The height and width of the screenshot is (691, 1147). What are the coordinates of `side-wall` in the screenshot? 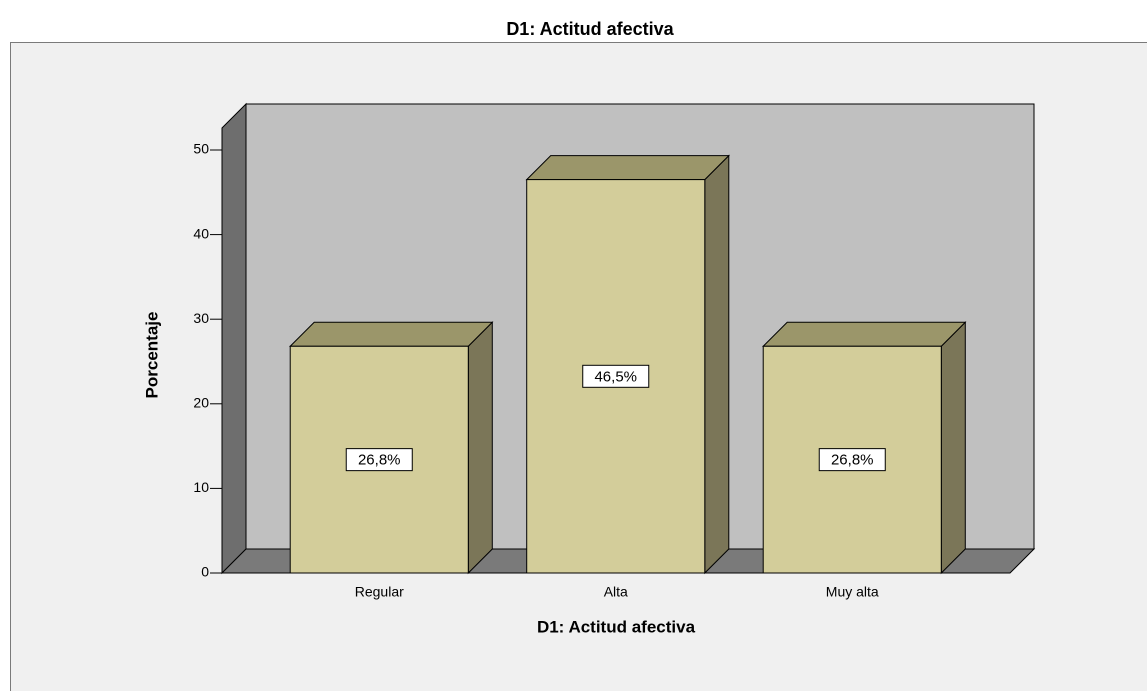 It's located at (234, 338).